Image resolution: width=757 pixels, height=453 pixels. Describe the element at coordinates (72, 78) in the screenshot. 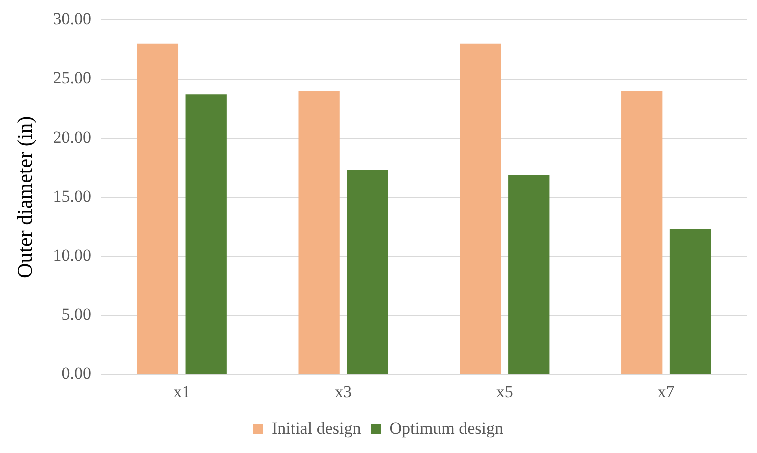

I see `y-tick-label: 25.00` at that location.